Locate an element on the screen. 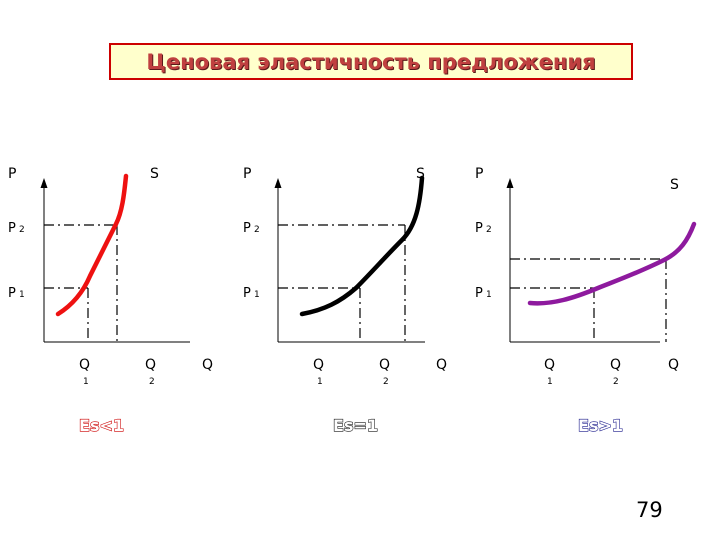 This screenshot has height=540, width=720. elasticity-label: Es=1 is located at coordinates (355, 425).